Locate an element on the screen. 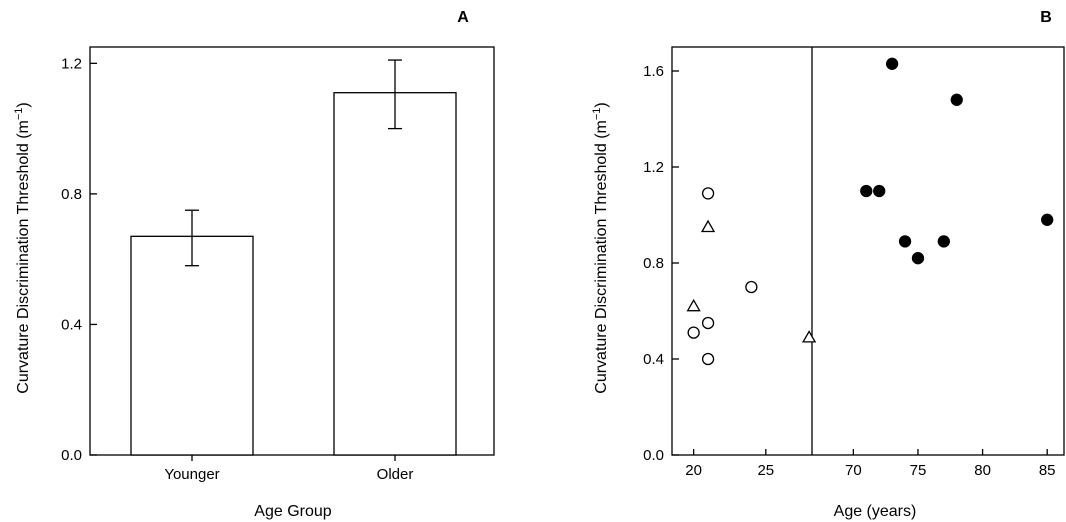 This screenshot has height=522, width=1066. panel-a-label: A is located at coordinates (463, 17).